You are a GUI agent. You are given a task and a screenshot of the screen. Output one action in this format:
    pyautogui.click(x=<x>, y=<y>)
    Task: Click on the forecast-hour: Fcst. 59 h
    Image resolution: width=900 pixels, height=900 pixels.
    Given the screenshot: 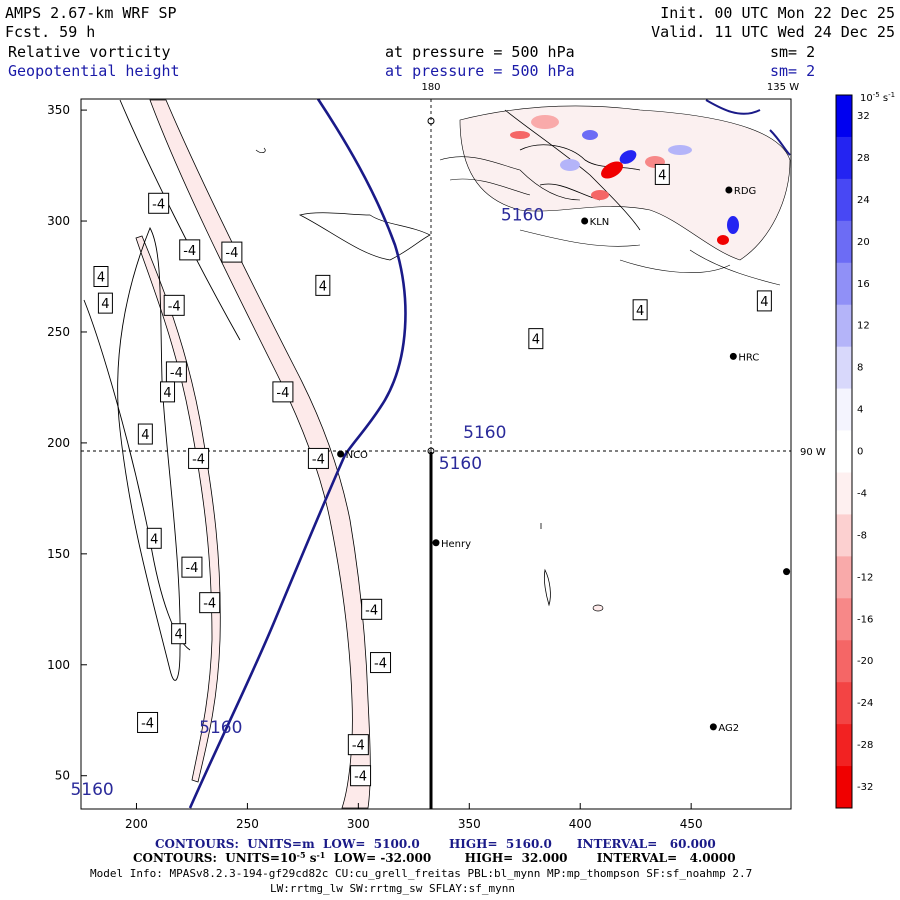 What is the action you would take?
    pyautogui.click(x=50, y=32)
    